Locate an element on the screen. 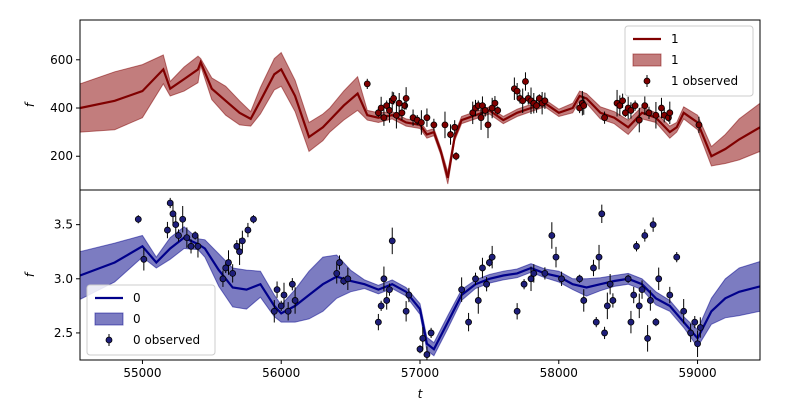 The height and width of the screenshot is (400, 800). y-tick-label: 400 is located at coordinates (61, 108).